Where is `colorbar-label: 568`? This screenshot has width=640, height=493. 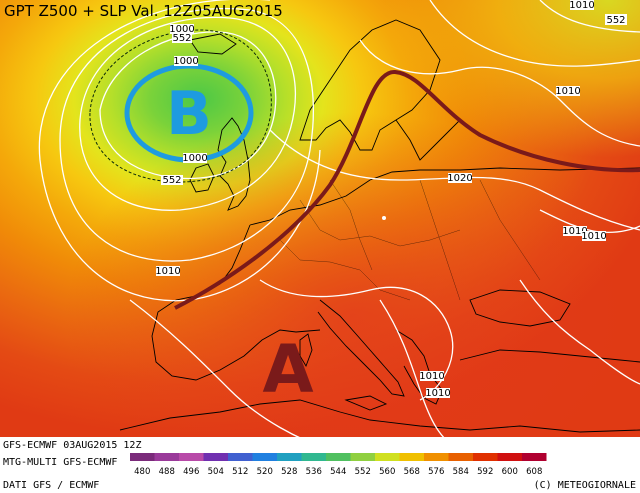
colorbar-label: 568 is located at coordinates (412, 472).